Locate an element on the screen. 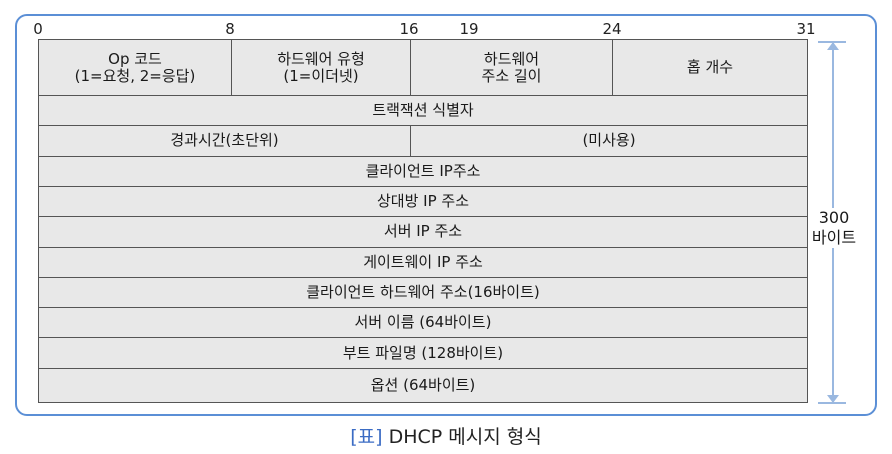 The height and width of the screenshot is (454, 892). bit-label-31: 31 is located at coordinates (806, 29).